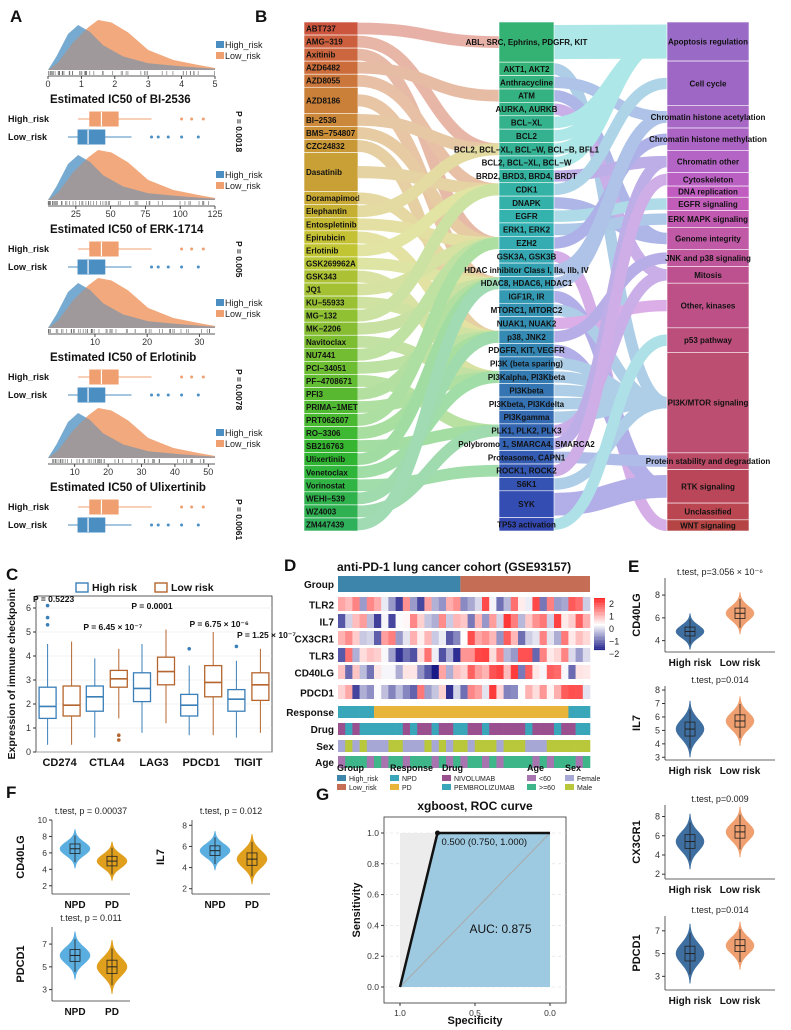 The image size is (791, 1030). I want to click on violin-e-pdcd1: t.test, p=0.014 3 5 7 PDCD1 High risk Low risk, so click(703, 956).